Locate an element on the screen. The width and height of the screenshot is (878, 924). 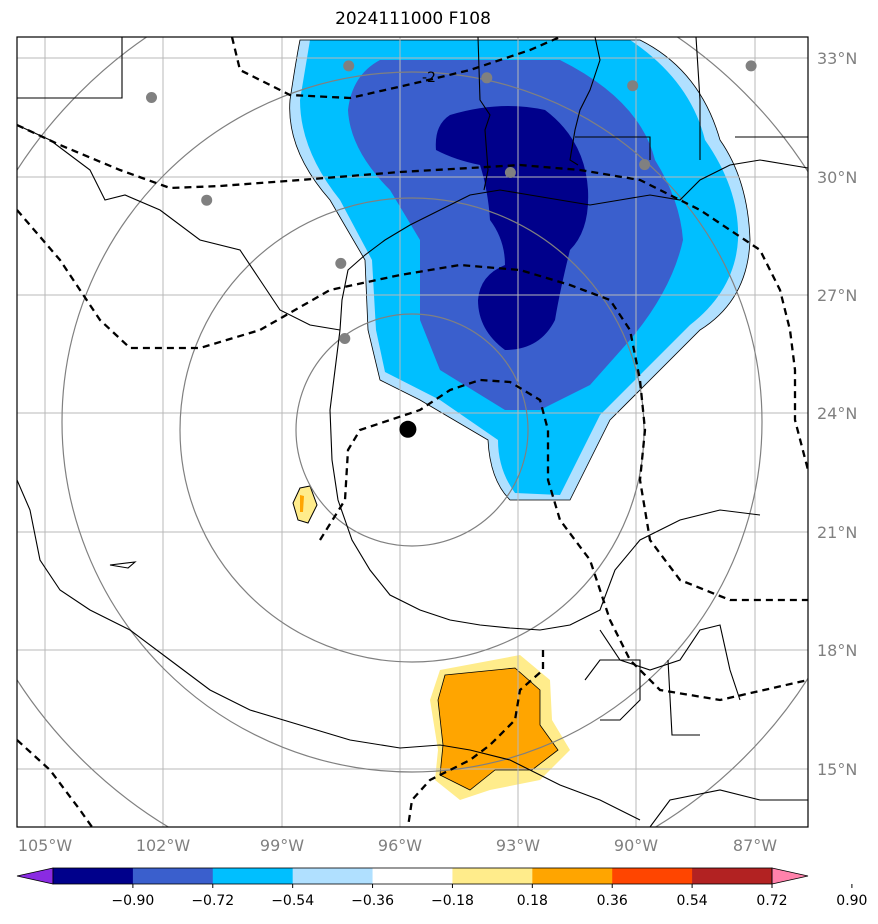
colorbar-tick-label: −0.54 is located at coordinates (292, 901).